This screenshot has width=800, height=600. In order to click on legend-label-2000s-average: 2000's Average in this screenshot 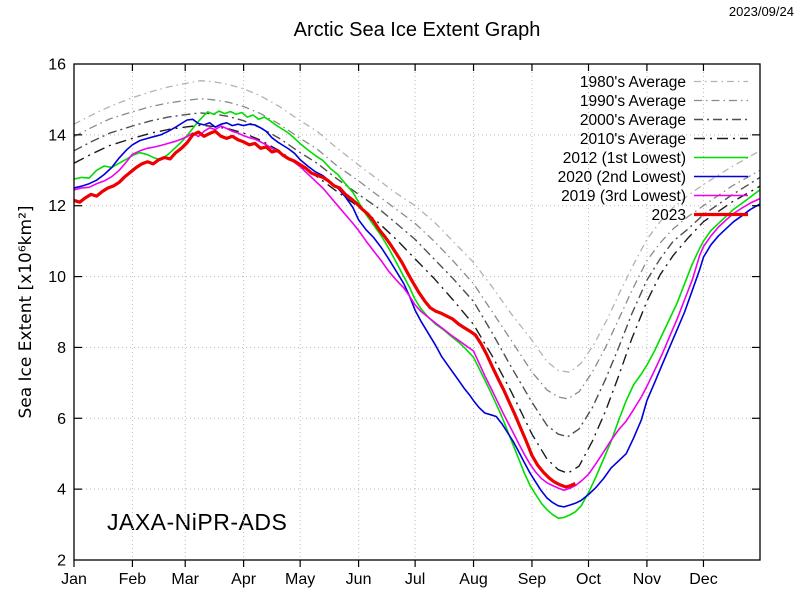, I will do `click(633, 120)`.